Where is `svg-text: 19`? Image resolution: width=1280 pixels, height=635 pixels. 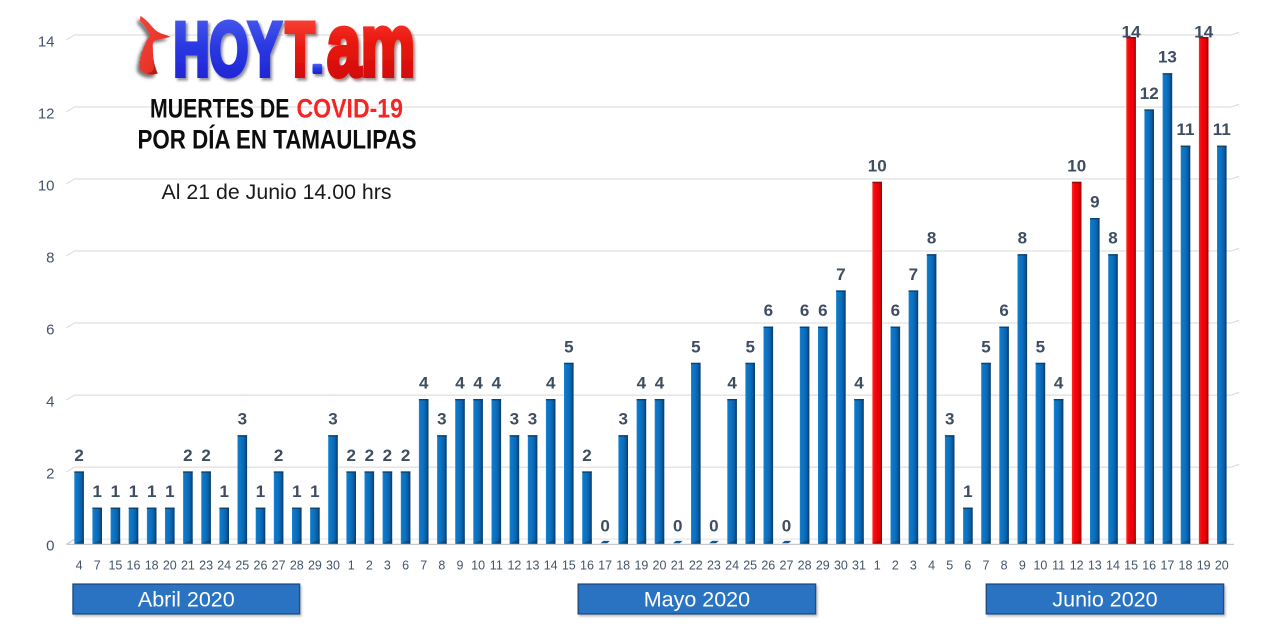 svg-text: 19 is located at coordinates (1204, 566).